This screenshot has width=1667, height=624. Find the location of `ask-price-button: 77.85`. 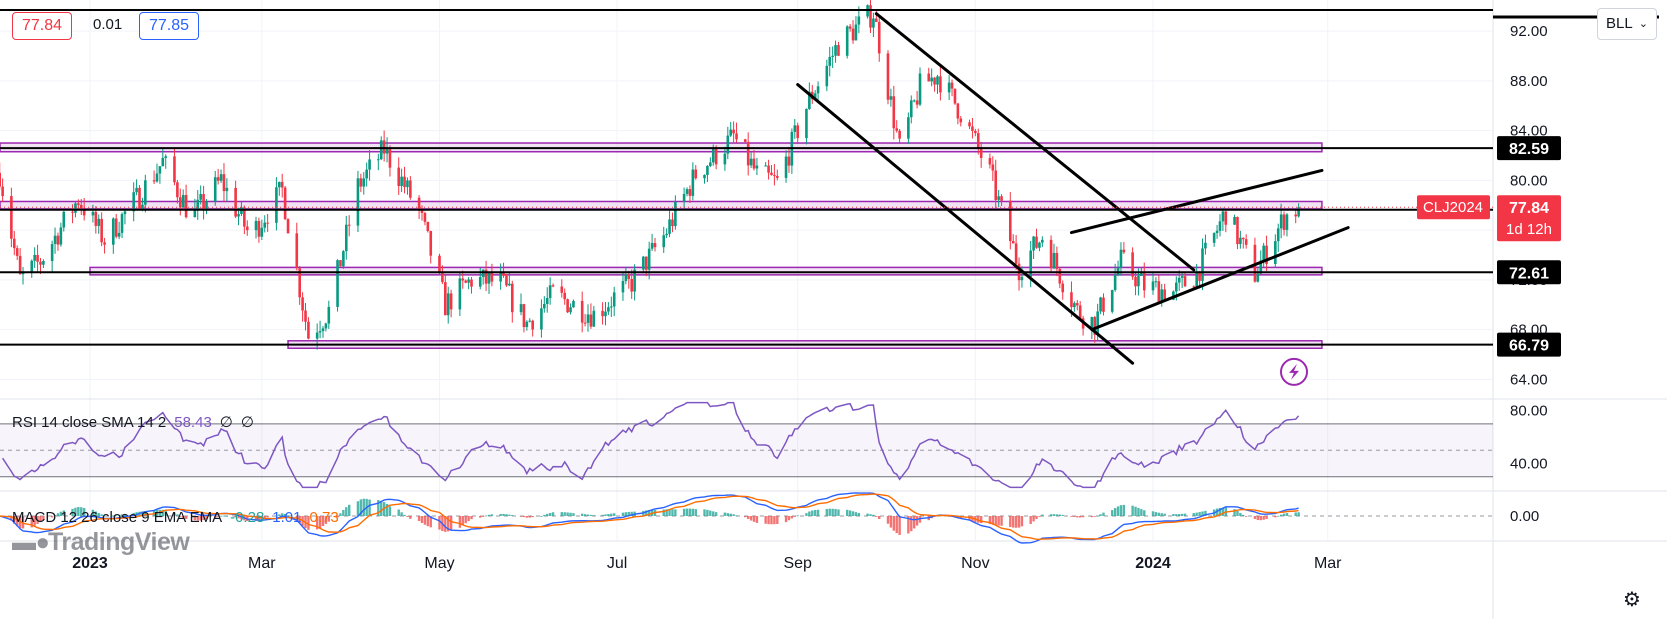

ask-price-button: 77.85 is located at coordinates (169, 26).